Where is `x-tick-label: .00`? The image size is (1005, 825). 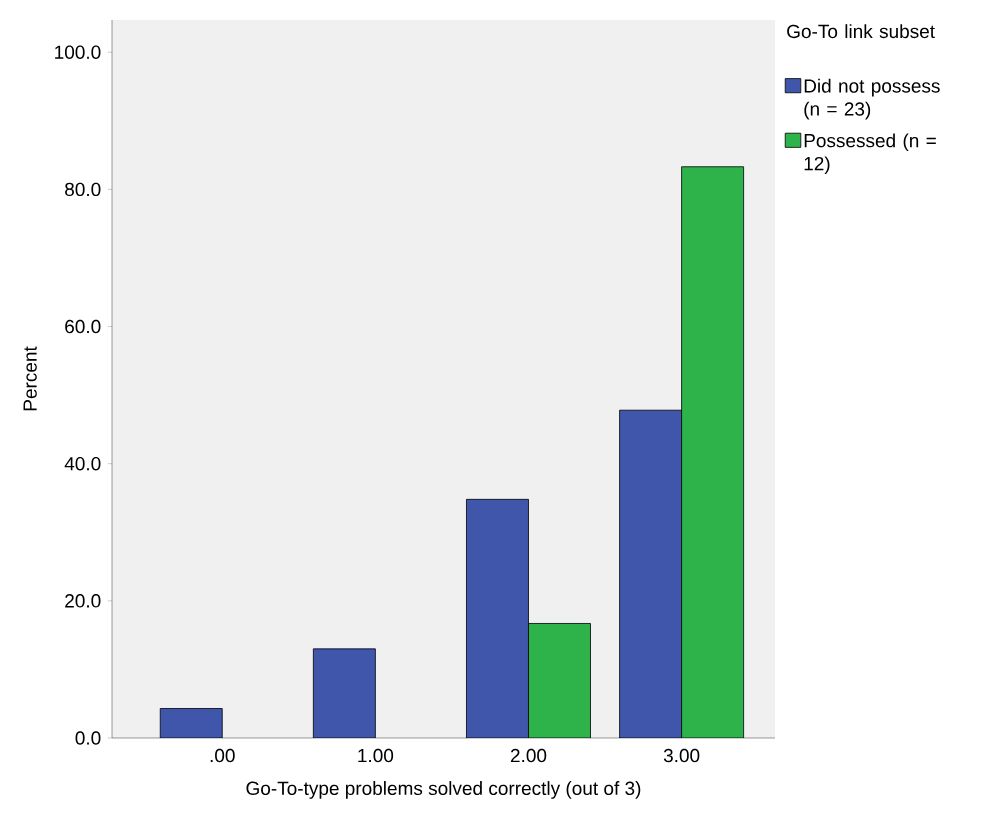
x-tick-label: .00 is located at coordinates (222, 755).